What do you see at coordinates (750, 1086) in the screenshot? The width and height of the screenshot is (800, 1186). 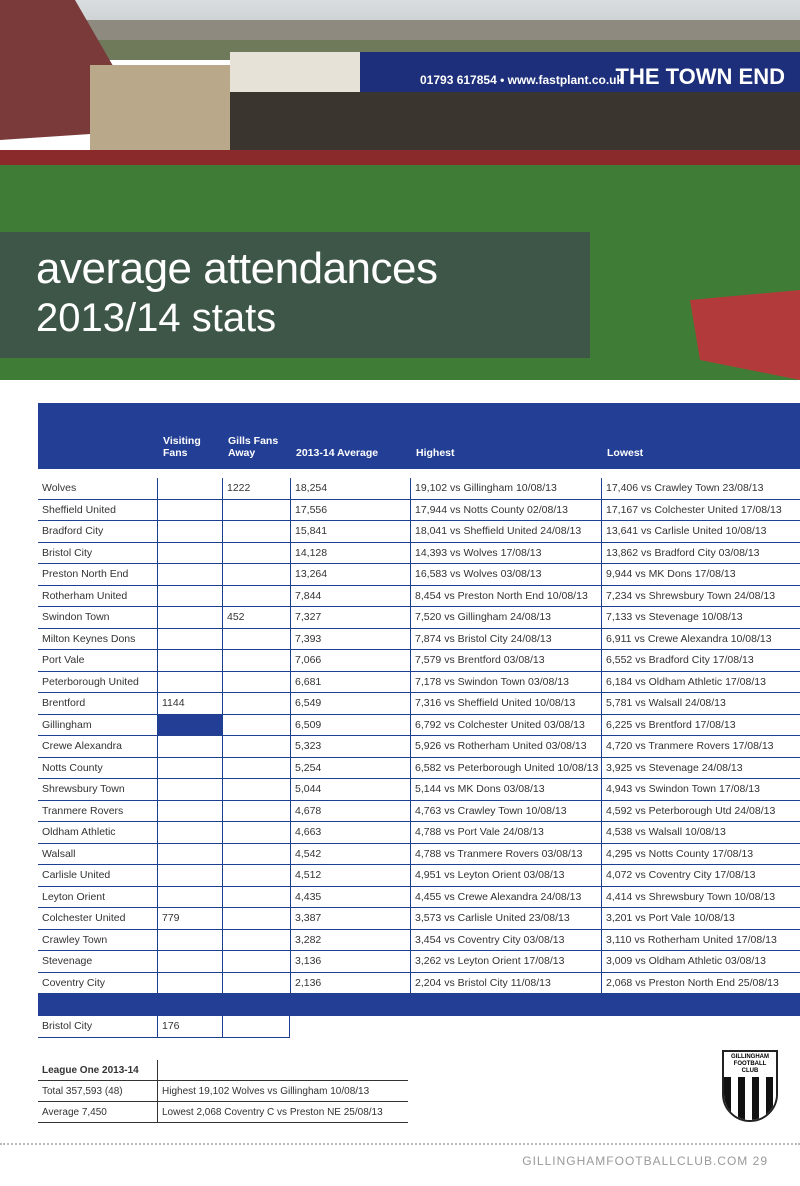 I see `crest: GILLINGHAM FOOTBALL CLUB` at bounding box center [750, 1086].